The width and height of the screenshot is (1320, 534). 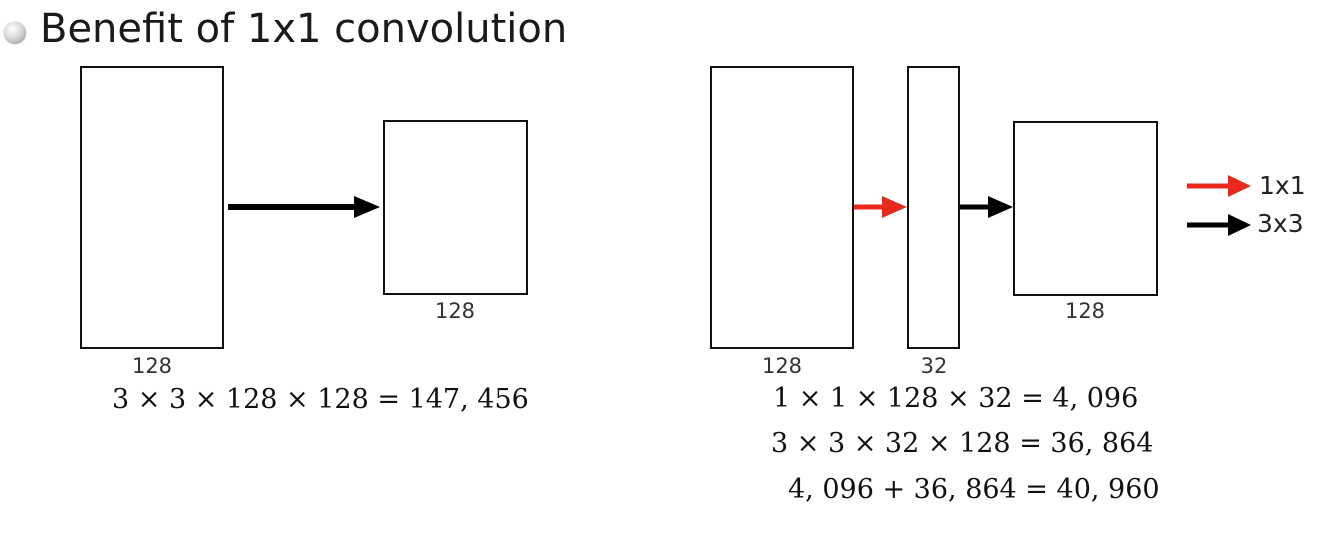 What do you see at coordinates (782, 366) in the screenshot?
I see `right-input-label: 128` at bounding box center [782, 366].